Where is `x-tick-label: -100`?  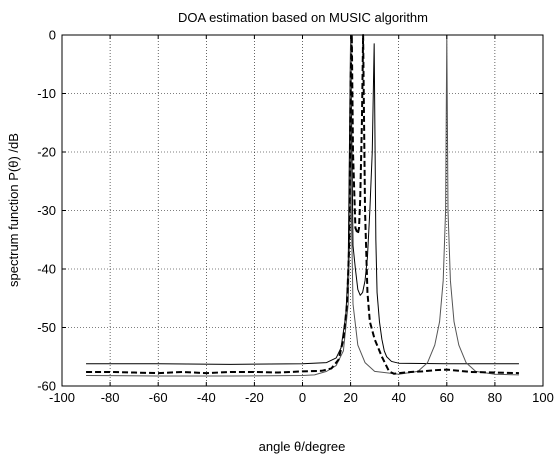
x-tick-label: -100 is located at coordinates (62, 397).